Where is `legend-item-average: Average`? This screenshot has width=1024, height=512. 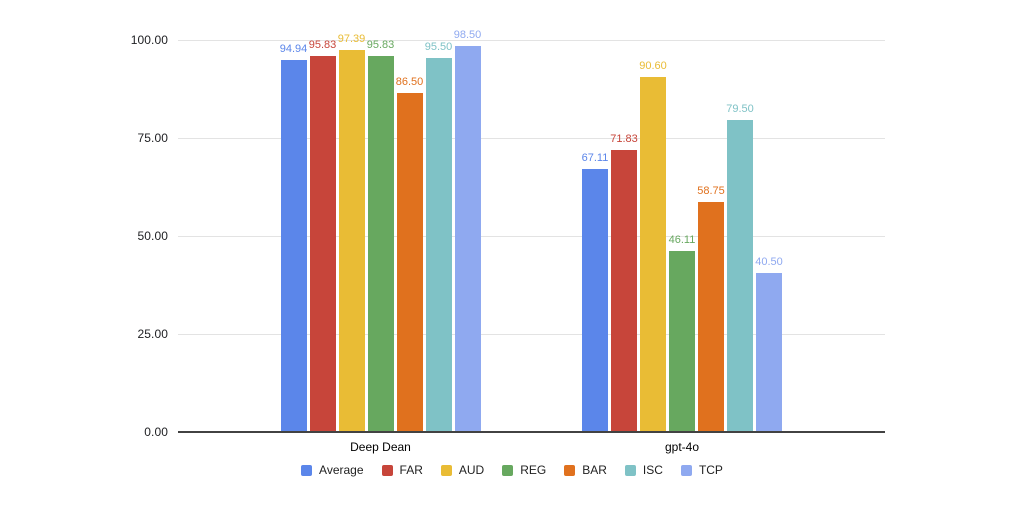 legend-item-average: Average is located at coordinates (332, 470).